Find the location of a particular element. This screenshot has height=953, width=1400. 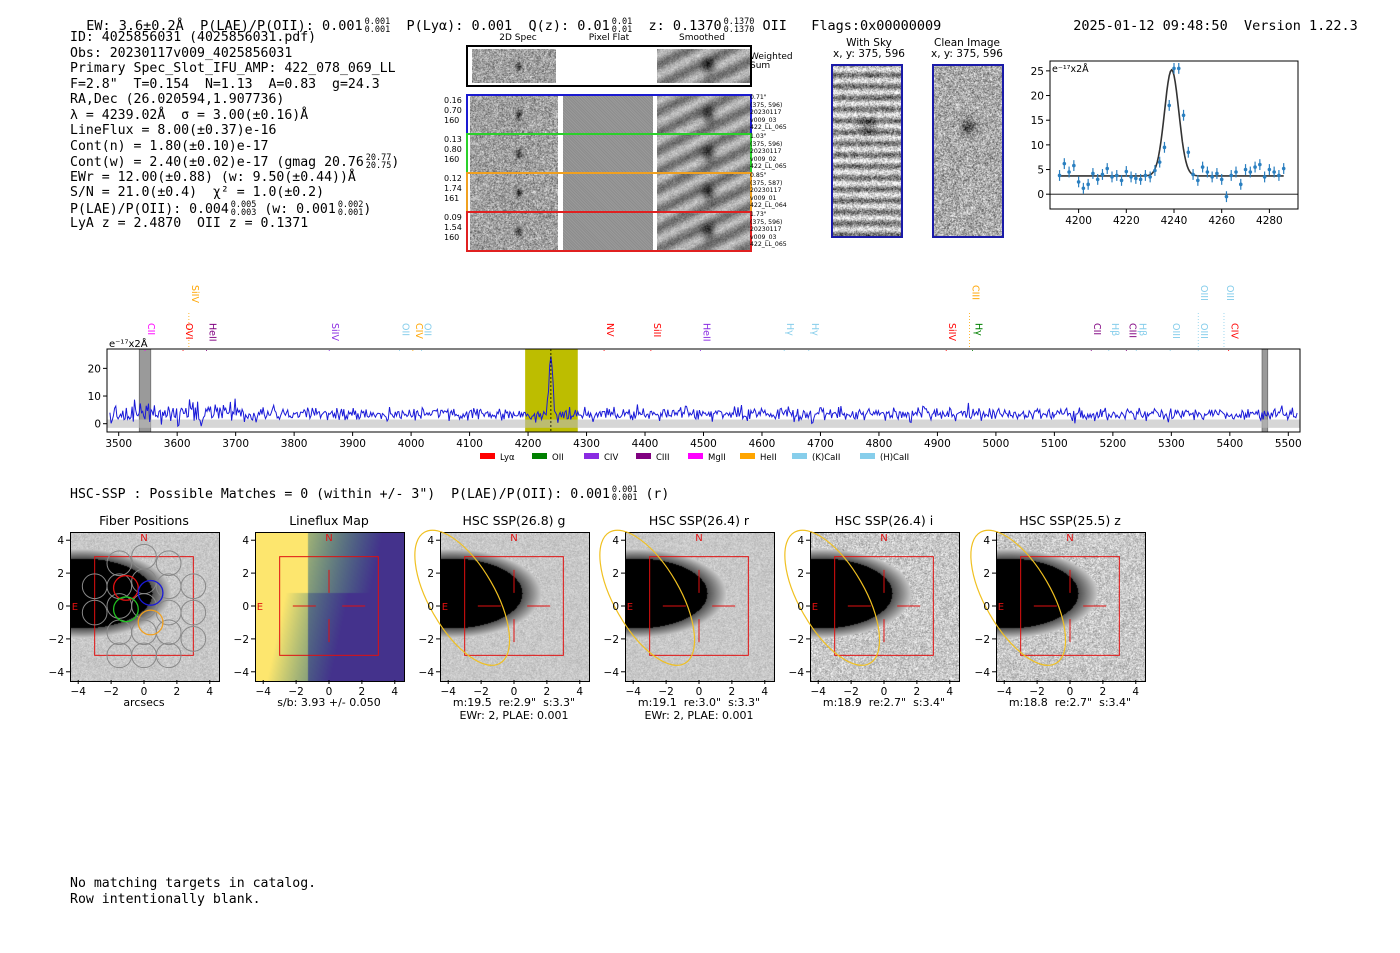

footer-line-2: Row intentionally blank. is located at coordinates (165, 899).